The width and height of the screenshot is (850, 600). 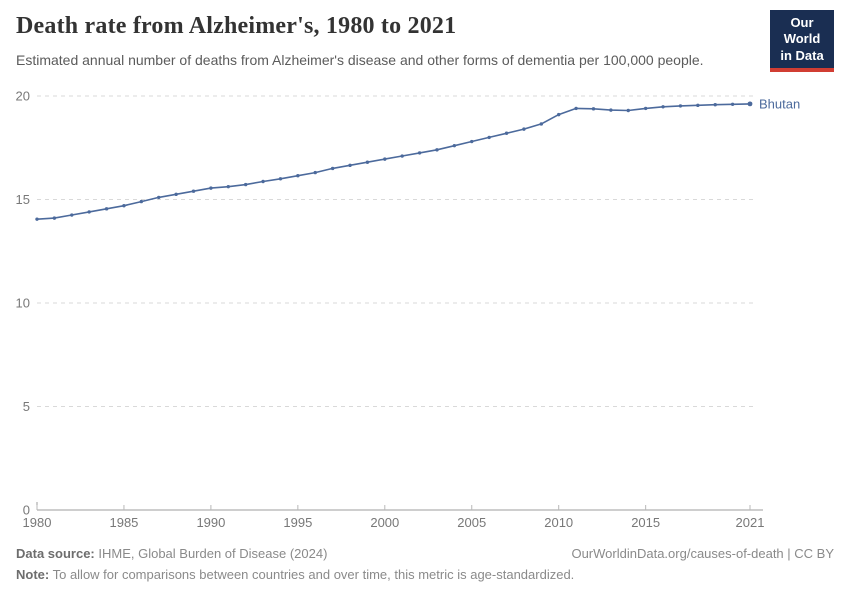 What do you see at coordinates (802, 55) in the screenshot?
I see `owid-logo-line-2: in Data` at bounding box center [802, 55].